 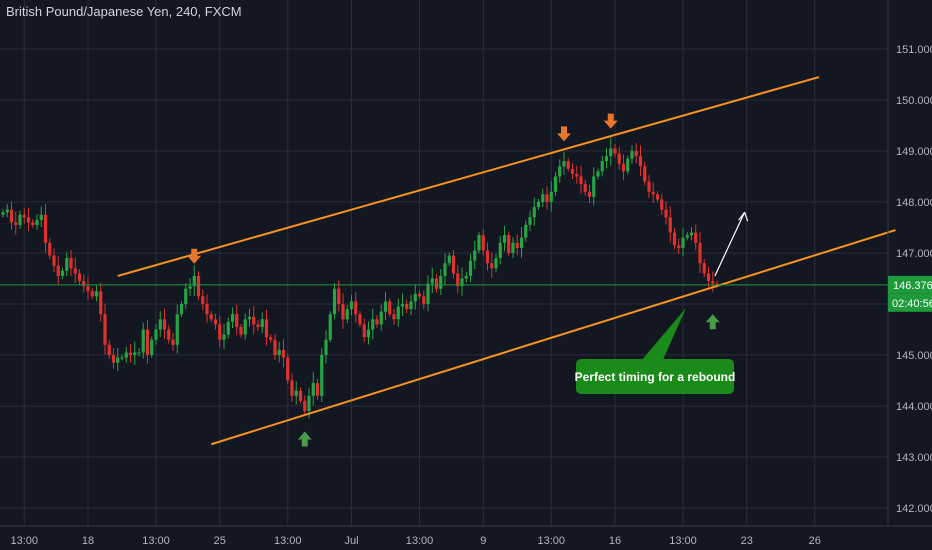 What do you see at coordinates (910, 302) in the screenshot?
I see `countdown-tag-box` at bounding box center [910, 302].